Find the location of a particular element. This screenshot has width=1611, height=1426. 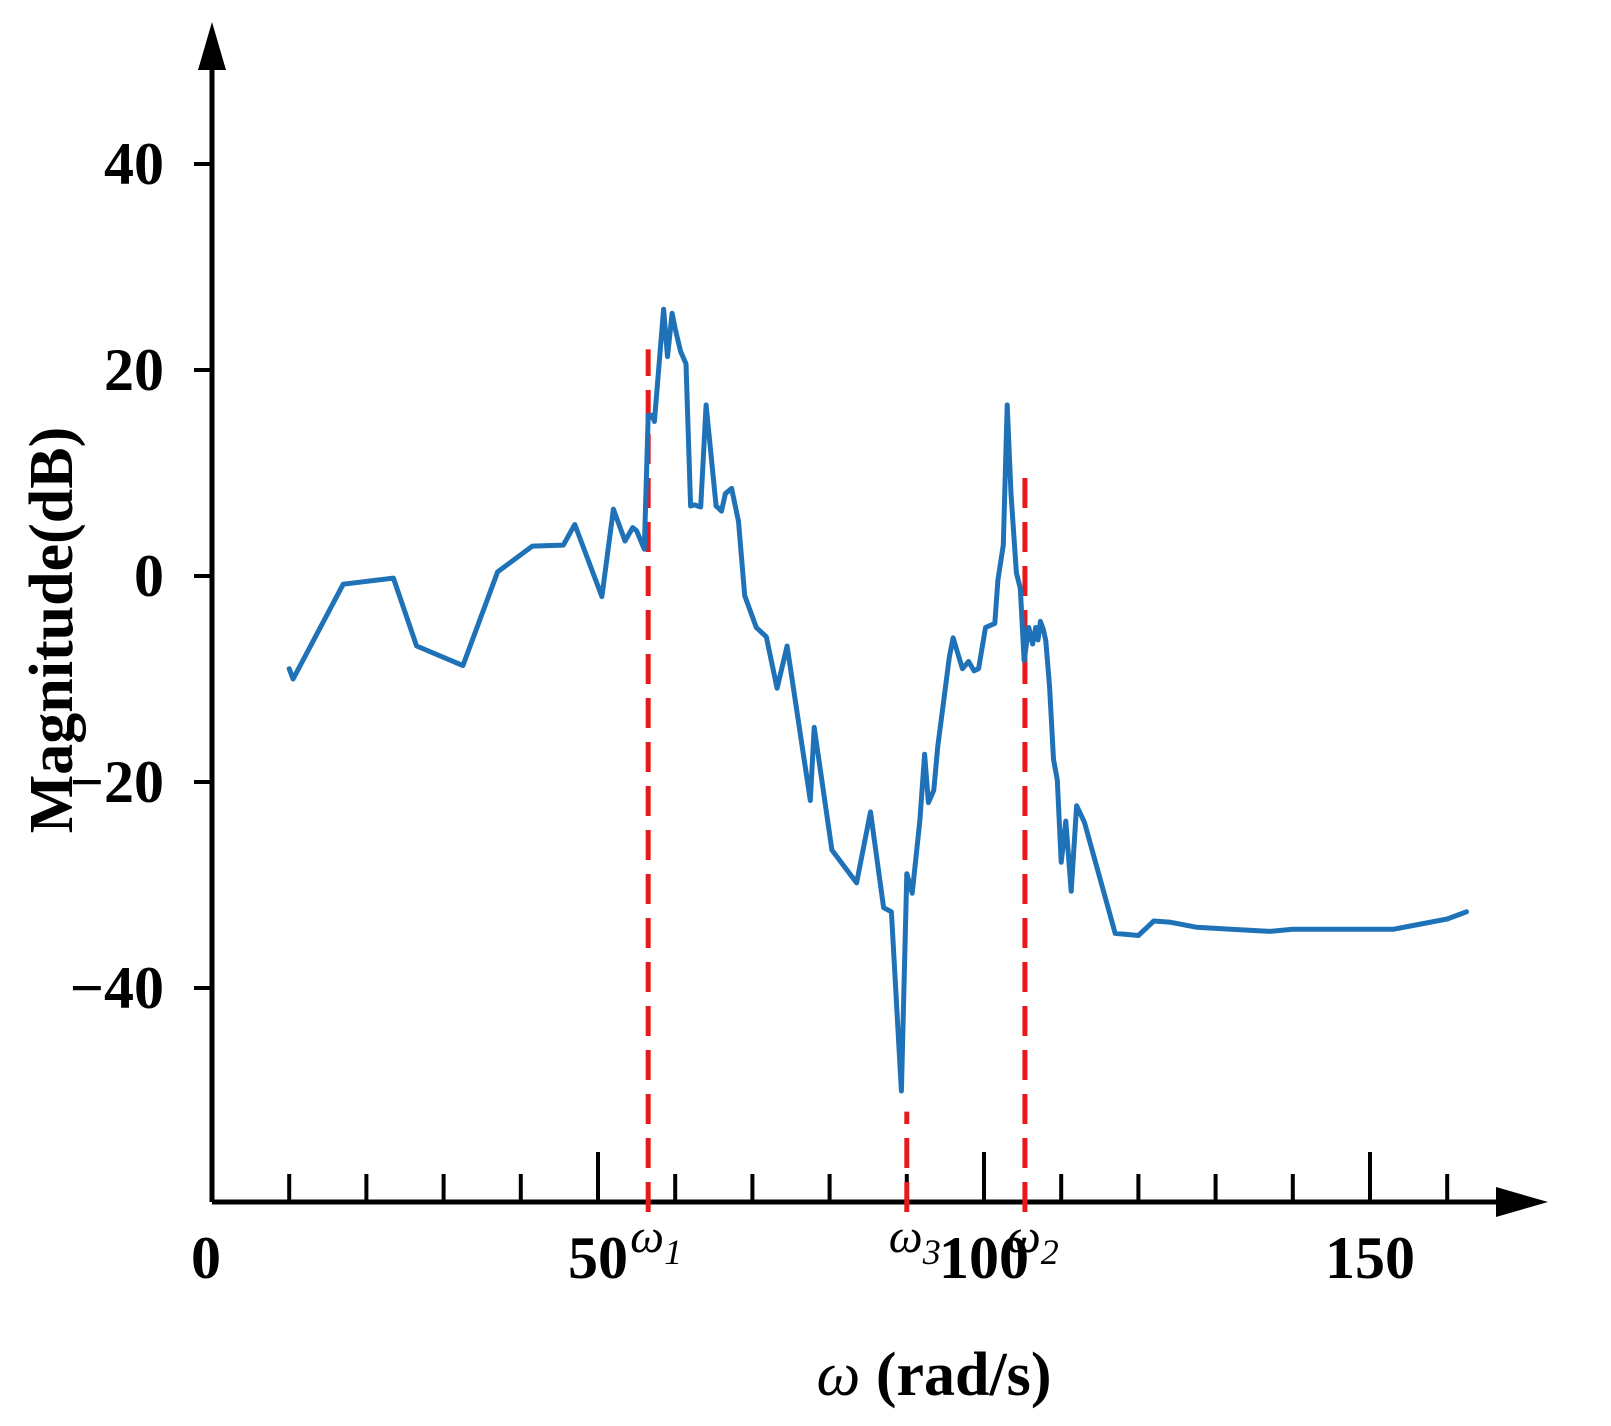

x-axis-arrow is located at coordinates (1522, 1202).